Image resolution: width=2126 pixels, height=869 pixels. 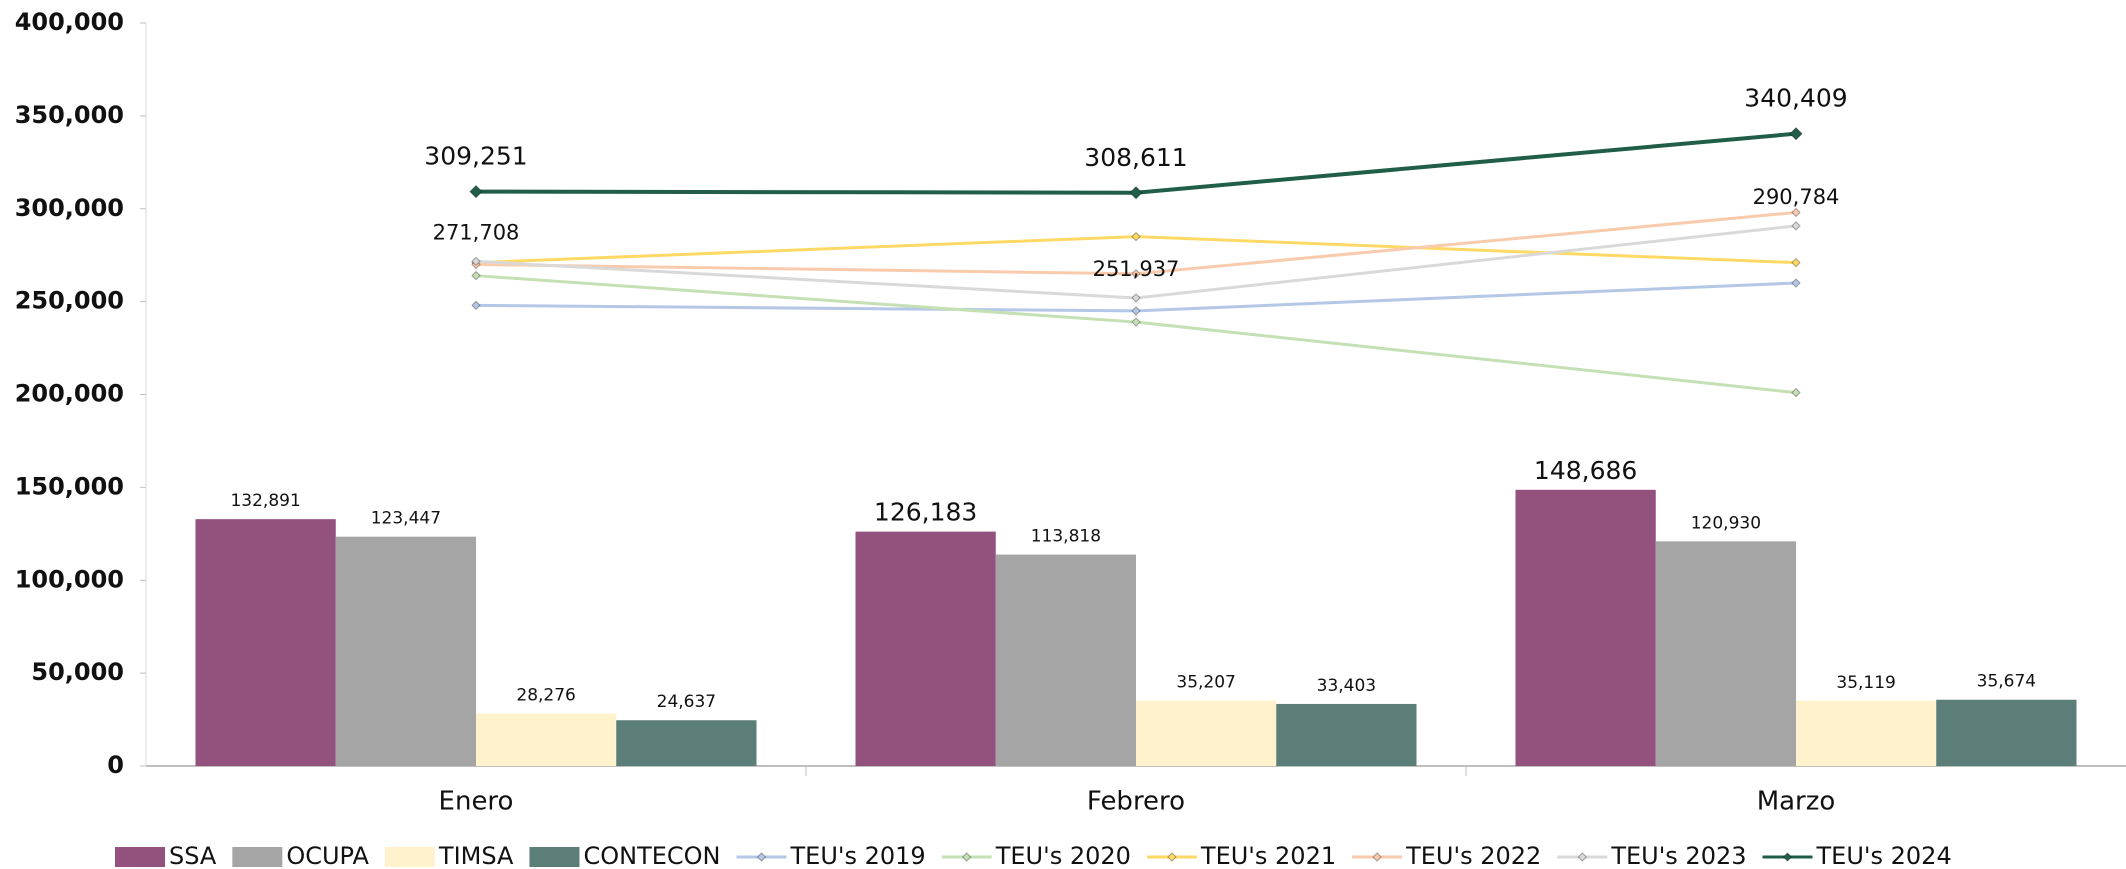 I want to click on legend-label: TIMSA, so click(x=476, y=855).